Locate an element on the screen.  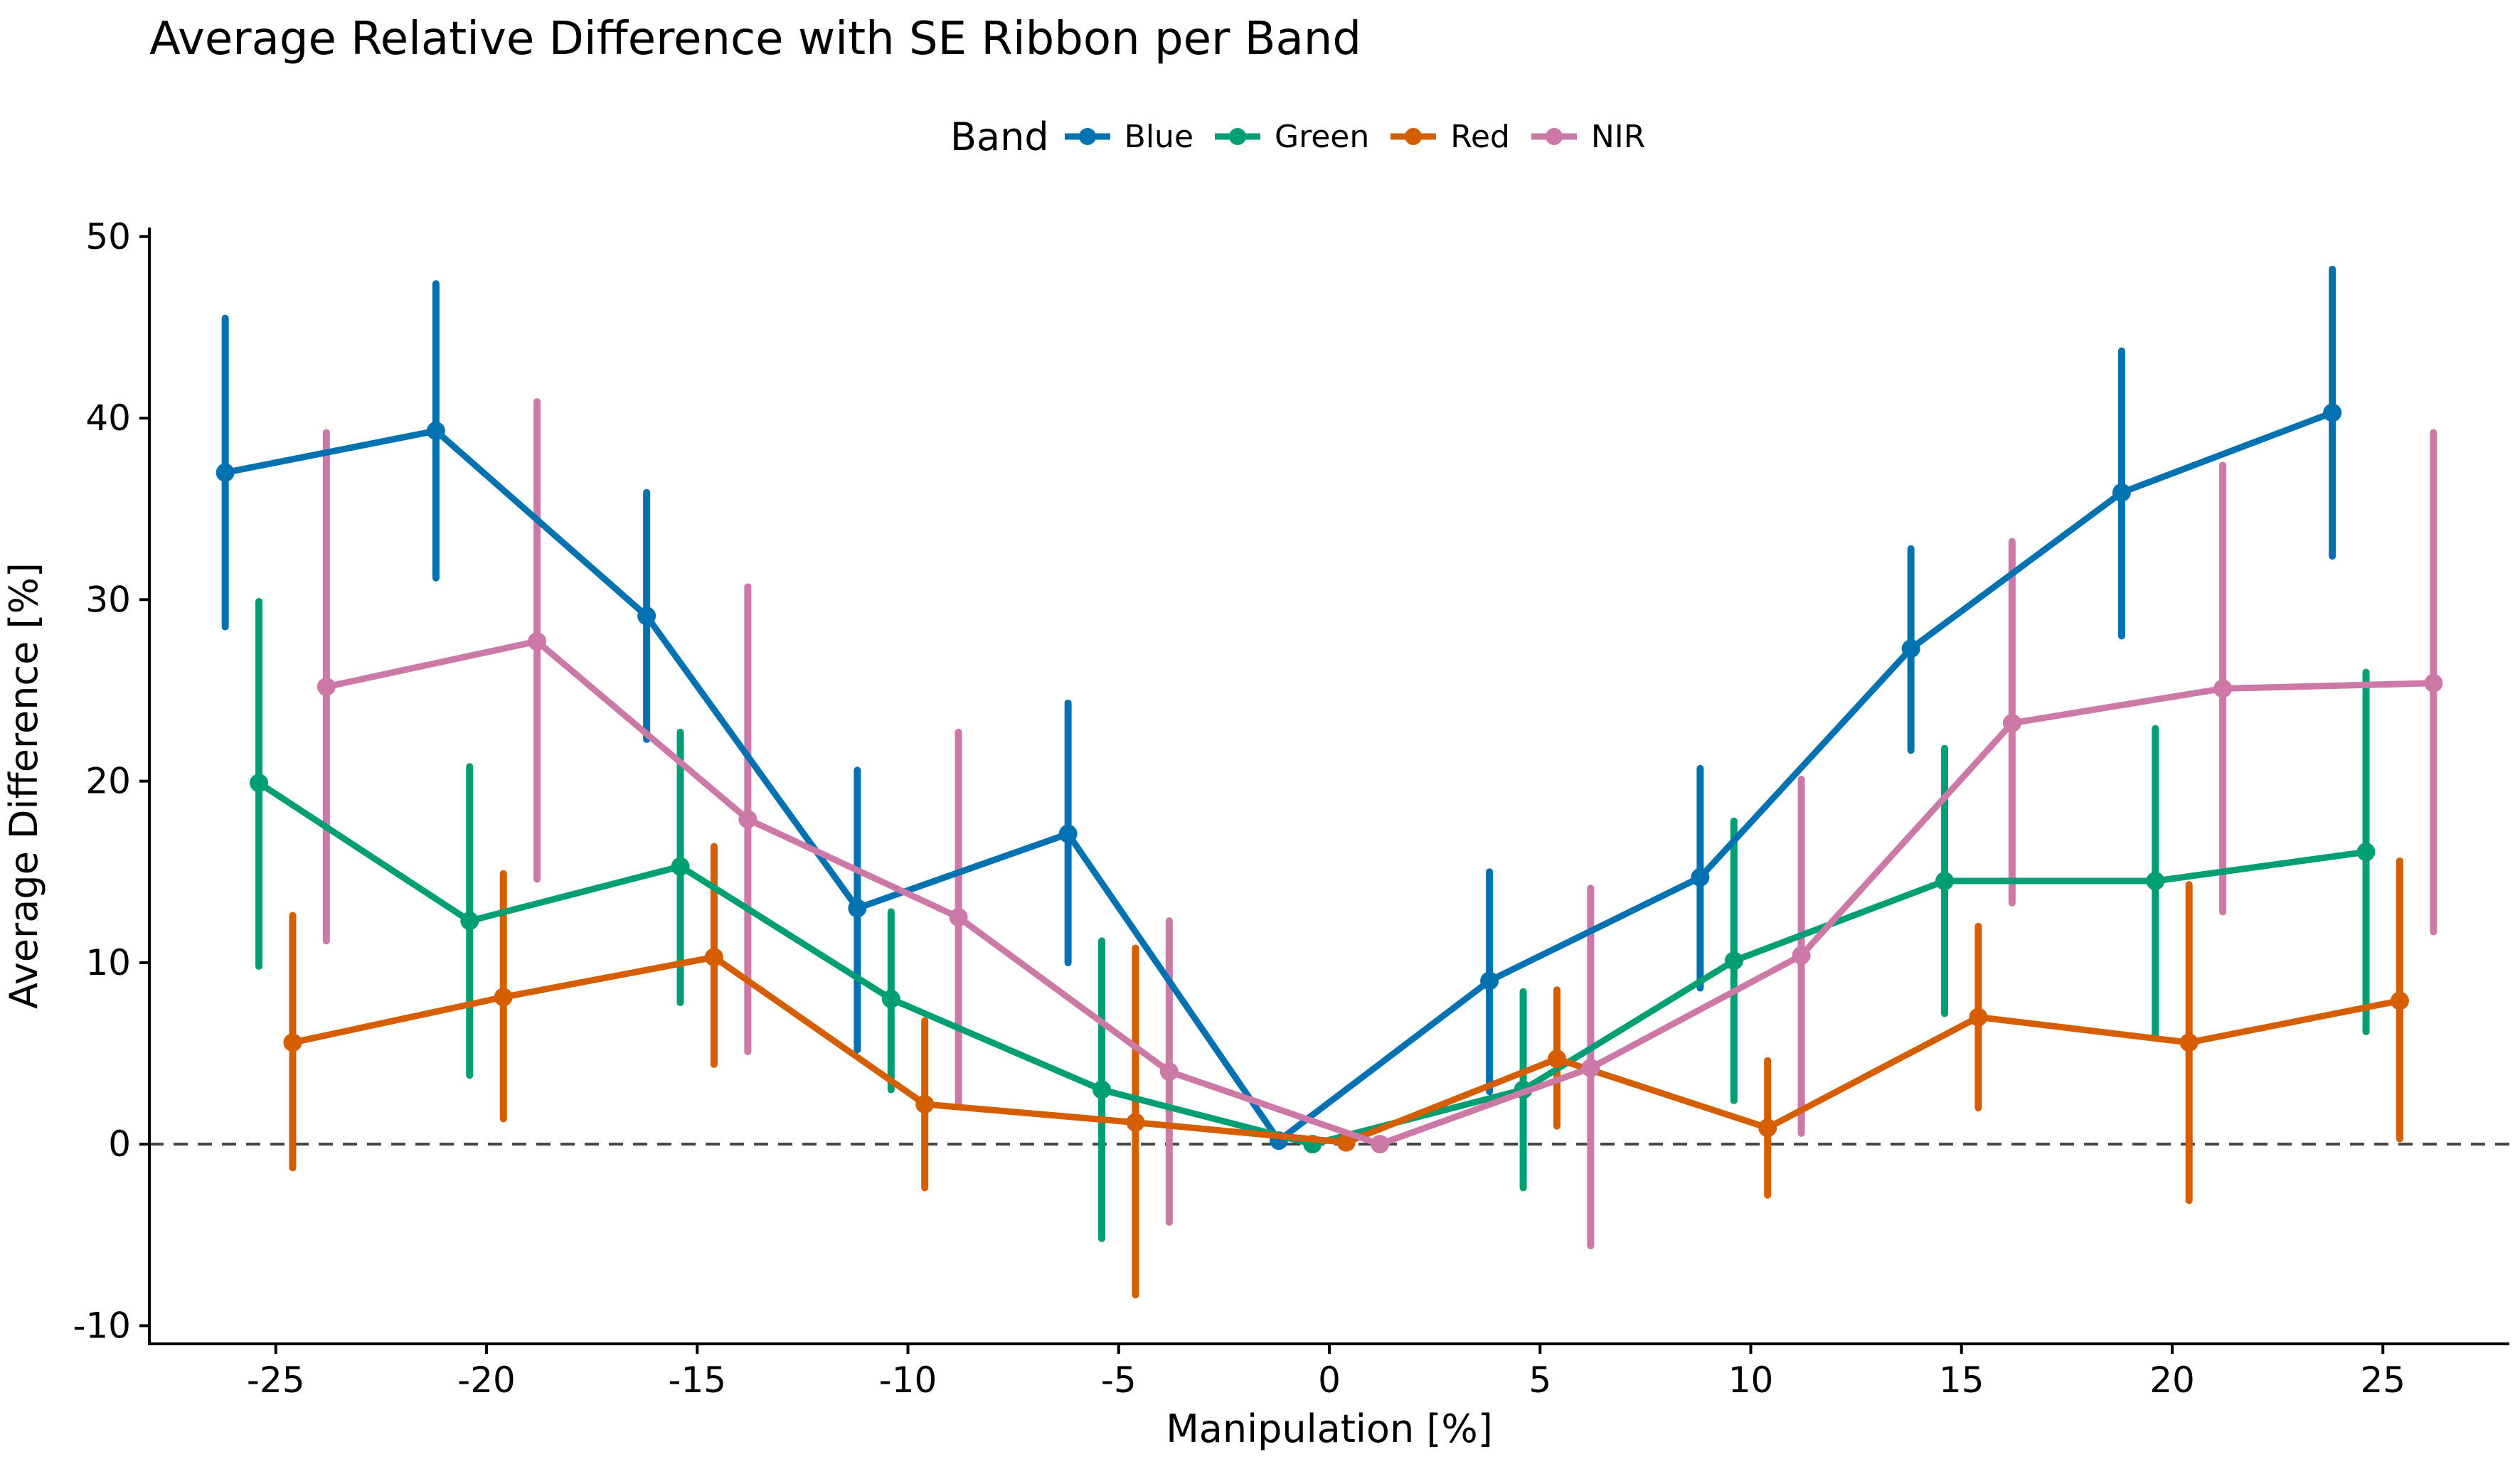
y-tick-label: 50 is located at coordinates (108, 236).